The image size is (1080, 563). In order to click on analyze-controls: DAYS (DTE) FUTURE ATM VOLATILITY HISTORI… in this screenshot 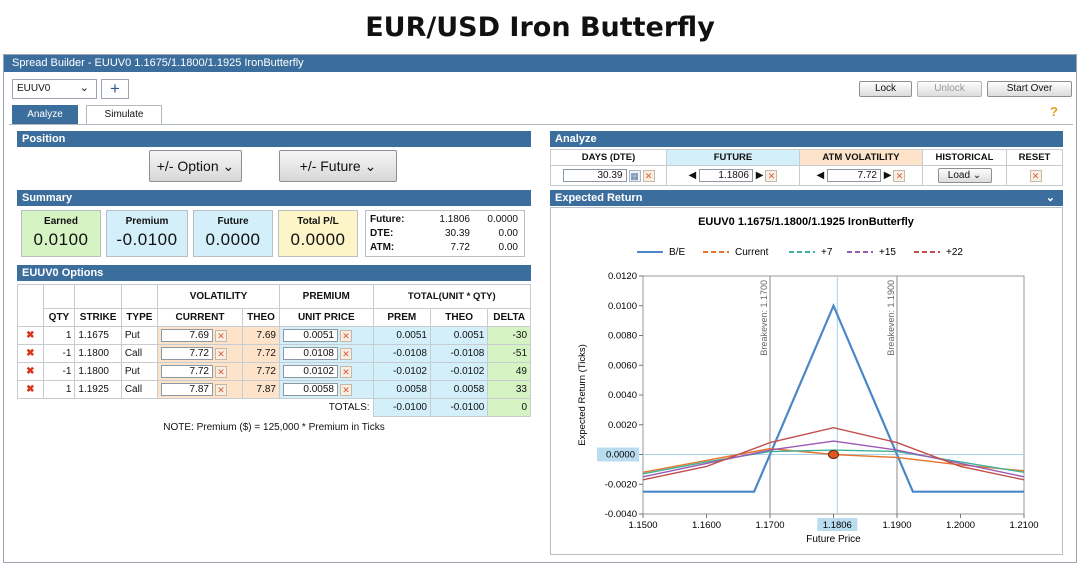, I will do `click(806, 167)`.